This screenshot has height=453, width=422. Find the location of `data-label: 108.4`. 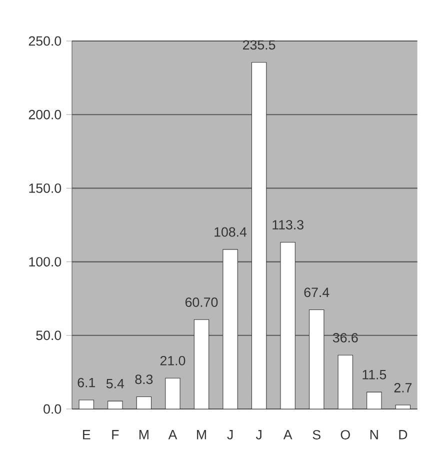

data-label: 108.4 is located at coordinates (230, 232).